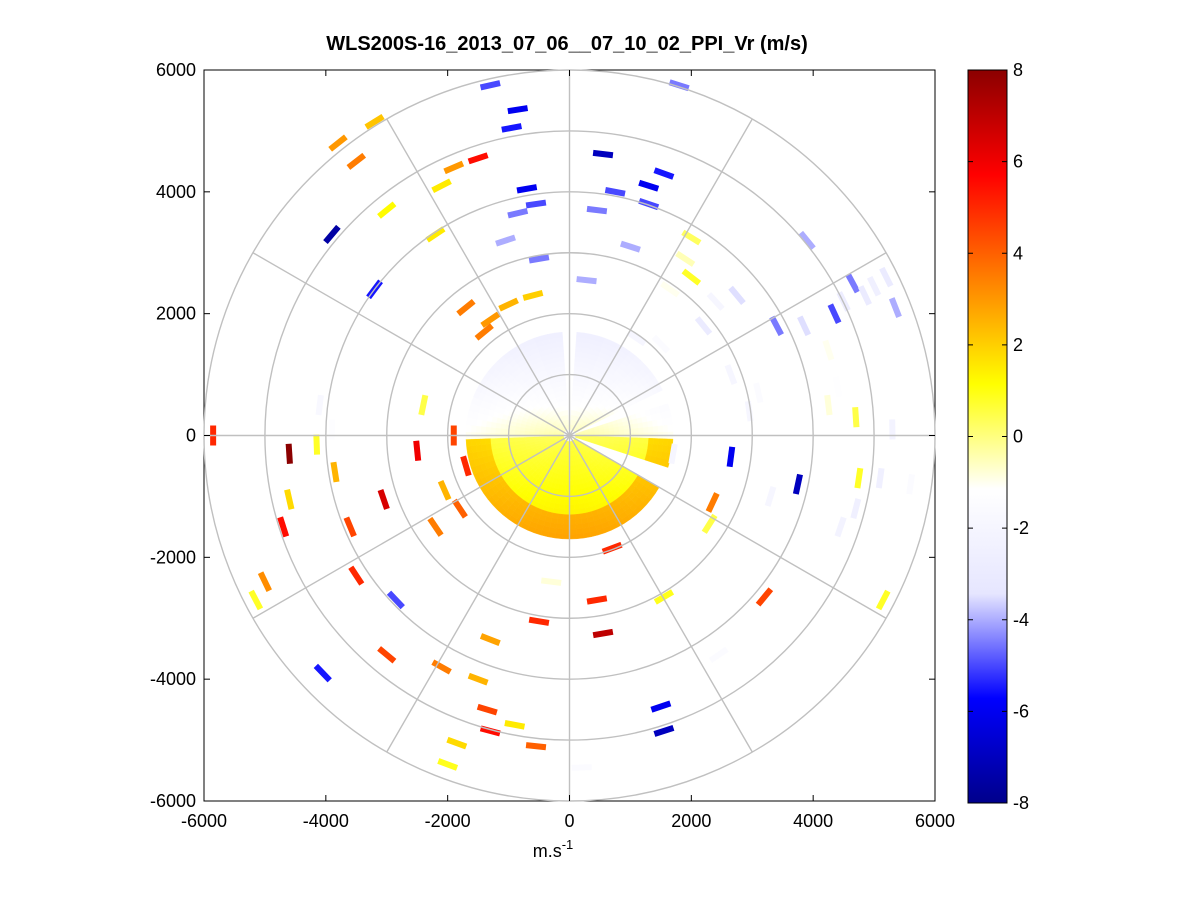 Image resolution: width=1201 pixels, height=901 pixels. What do you see at coordinates (448, 821) in the screenshot?
I see `x-tick-label: -2000` at bounding box center [448, 821].